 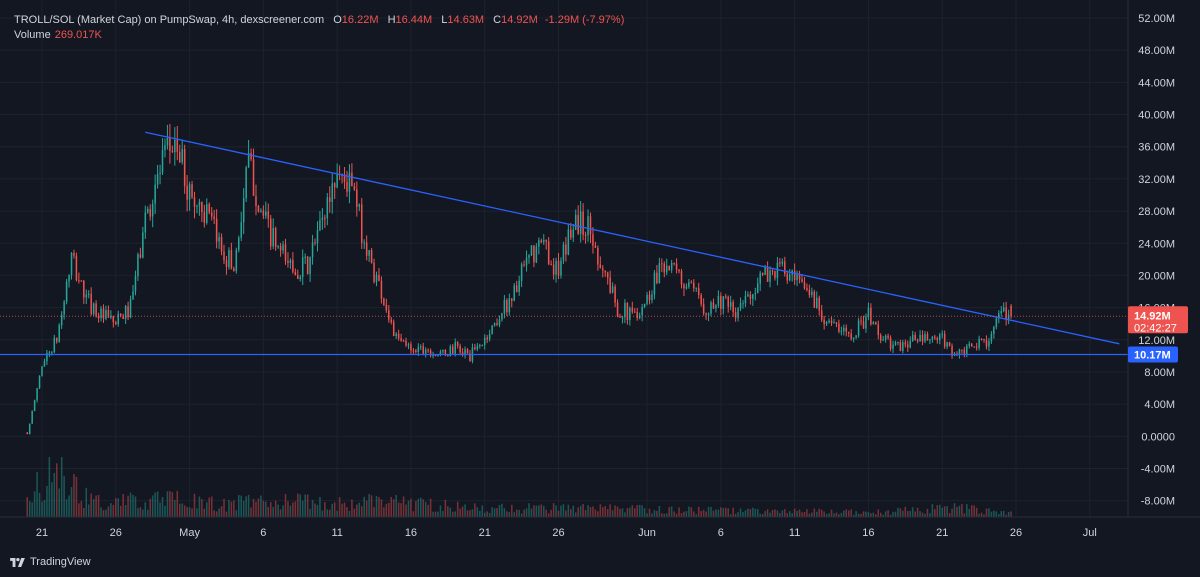 I want to click on countdown-label: 02:42:27, so click(x=1155, y=328).